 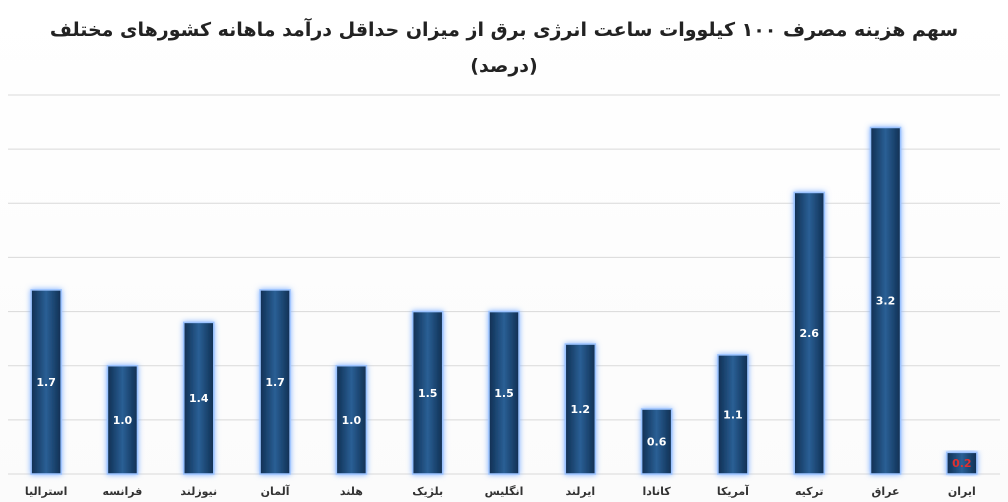 What do you see at coordinates (657, 491) in the screenshot?
I see `category-label: کانادا` at bounding box center [657, 491].